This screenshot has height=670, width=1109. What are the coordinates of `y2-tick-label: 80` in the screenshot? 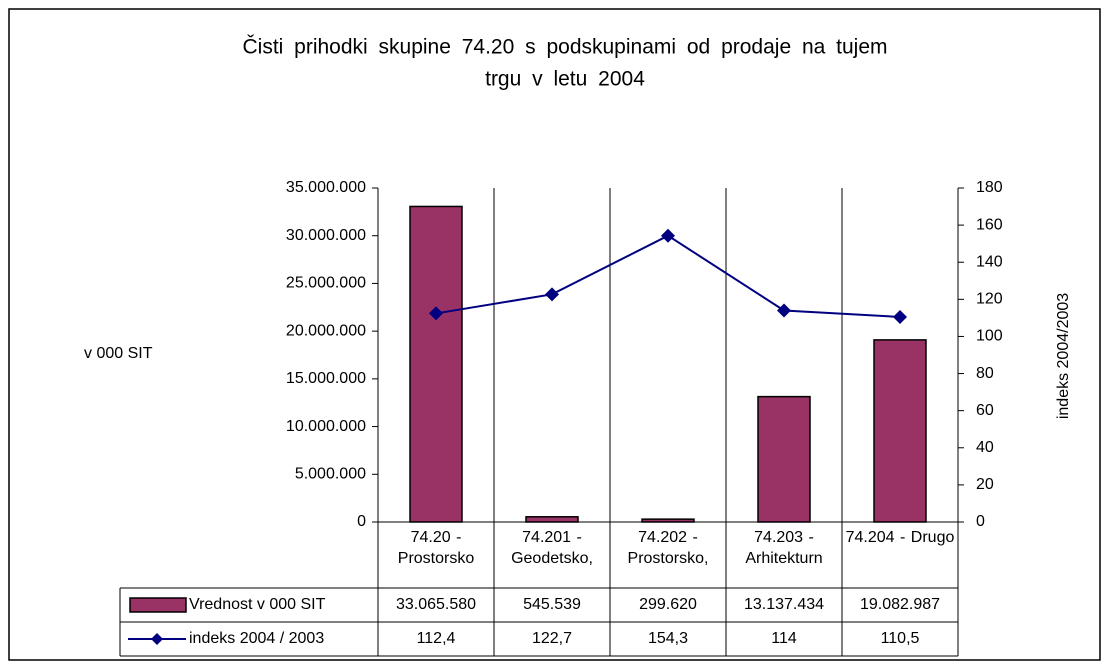 It's located at (985, 373).